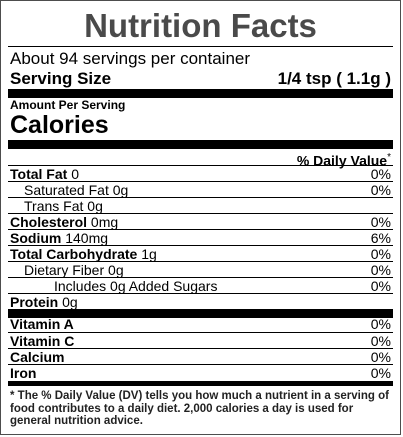 This screenshot has height=437, width=403. What do you see at coordinates (200, 189) in the screenshot?
I see `nutrient-row-saturated-fat: Saturated Fat 0g 0%` at bounding box center [200, 189].